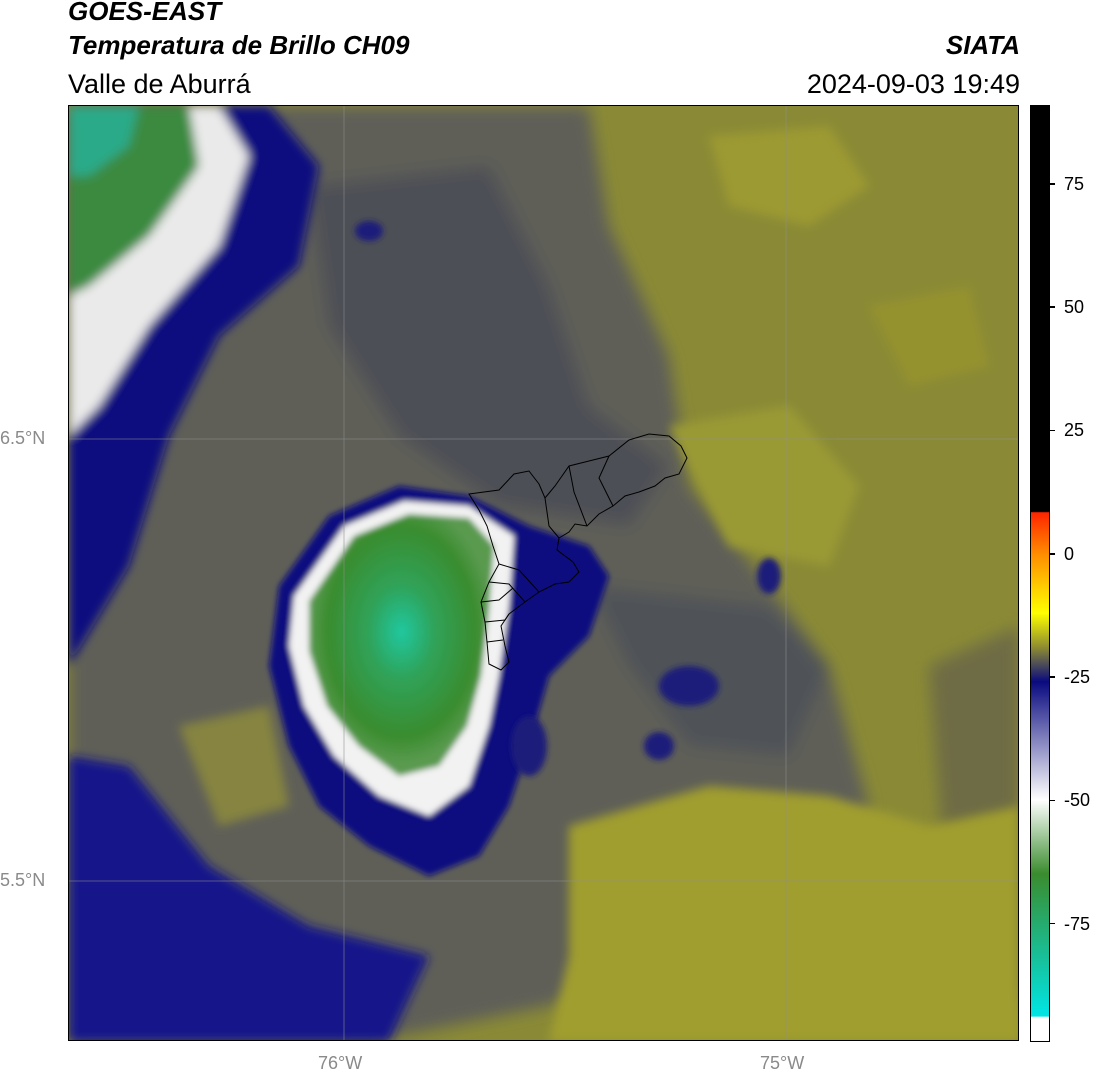  I want to click on region-label: Valle de Aburrá, so click(159, 84).